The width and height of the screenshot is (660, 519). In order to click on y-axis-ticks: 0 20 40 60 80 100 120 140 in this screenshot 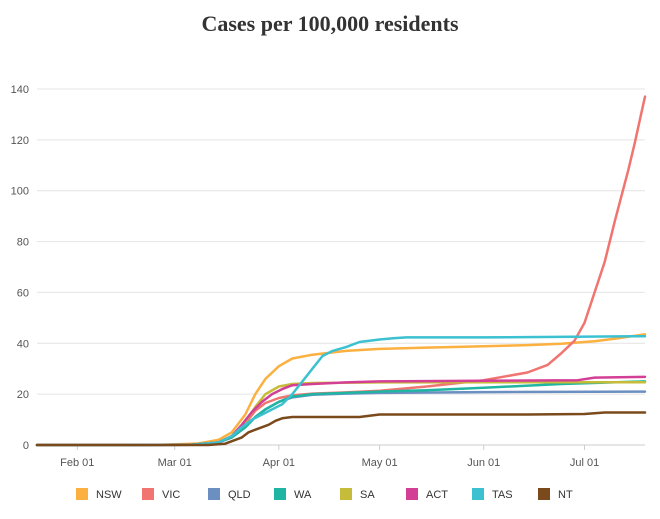, I will do `click(20, 268)`.